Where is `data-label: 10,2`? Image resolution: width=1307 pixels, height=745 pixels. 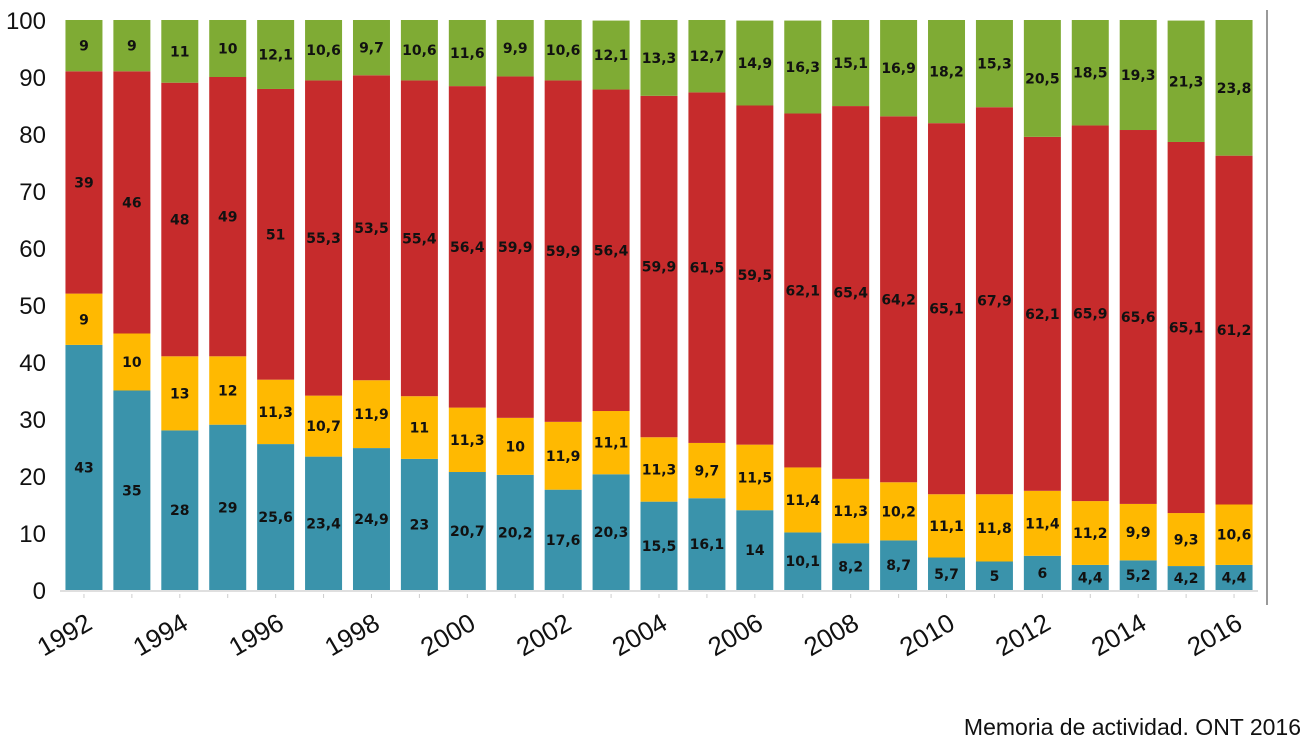 data-label: 10,2 is located at coordinates (898, 512).